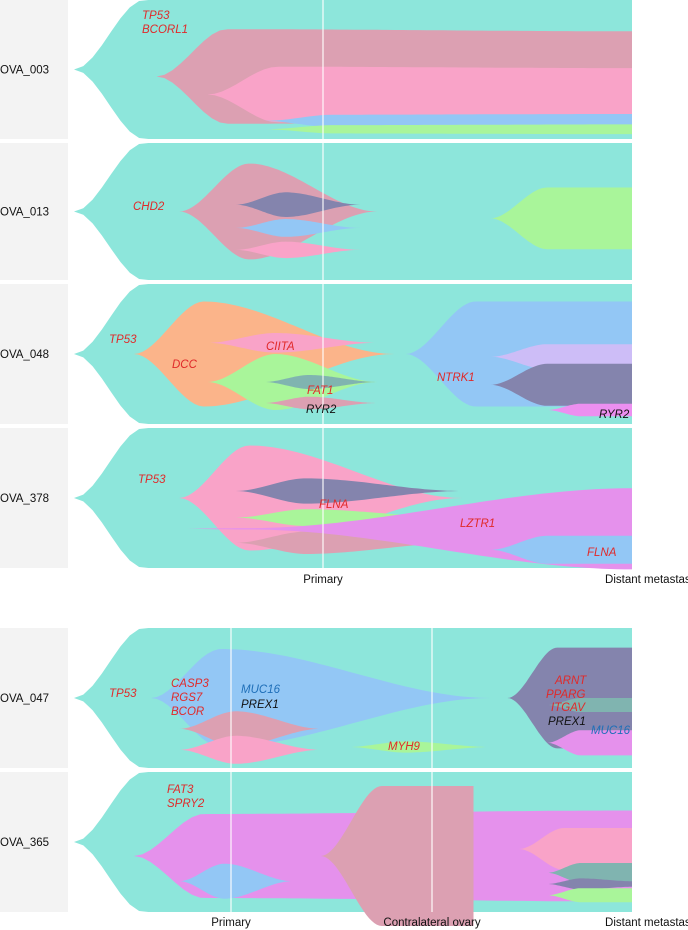 This screenshot has width=688, height=930. What do you see at coordinates (570, 681) in the screenshot?
I see `mutation-label-arnt: ARNT` at bounding box center [570, 681].